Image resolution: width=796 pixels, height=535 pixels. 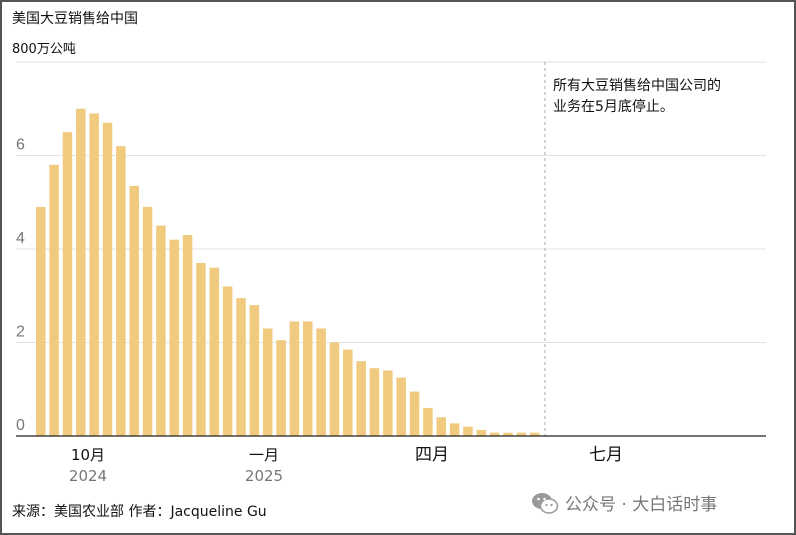 I want to click on annotation: 所有大豆销售给中国公司的 业务在5月底停止。, so click(x=663, y=97).